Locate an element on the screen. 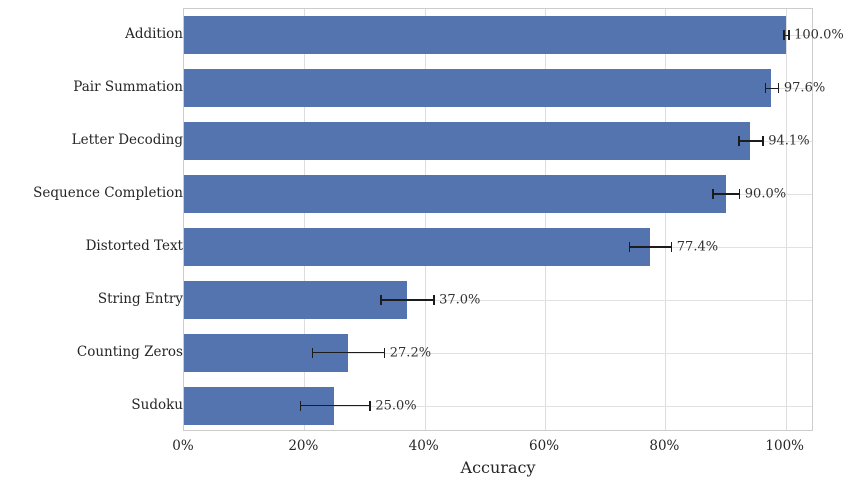  value-label: 37.0% is located at coordinates (460, 300).